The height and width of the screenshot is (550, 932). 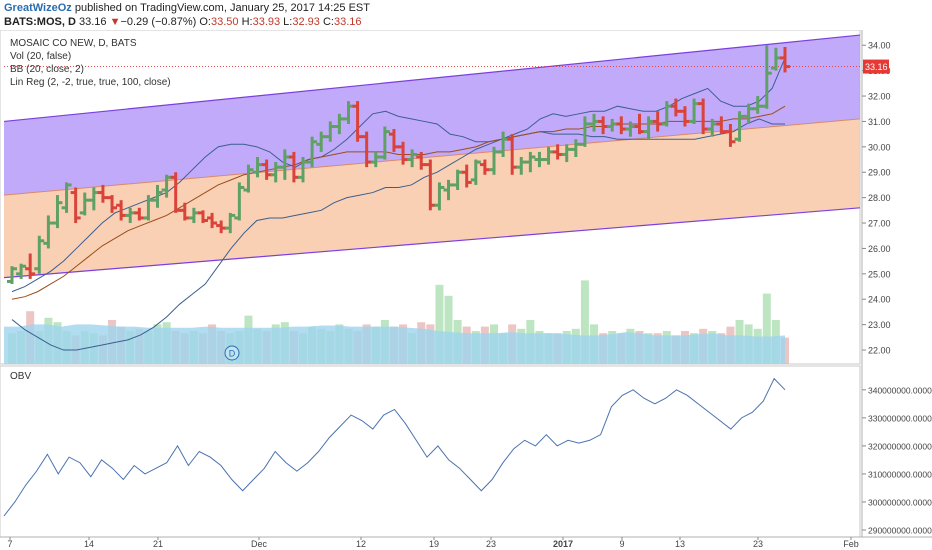 I want to click on author-link: GreatWizeOz, so click(x=38, y=8).